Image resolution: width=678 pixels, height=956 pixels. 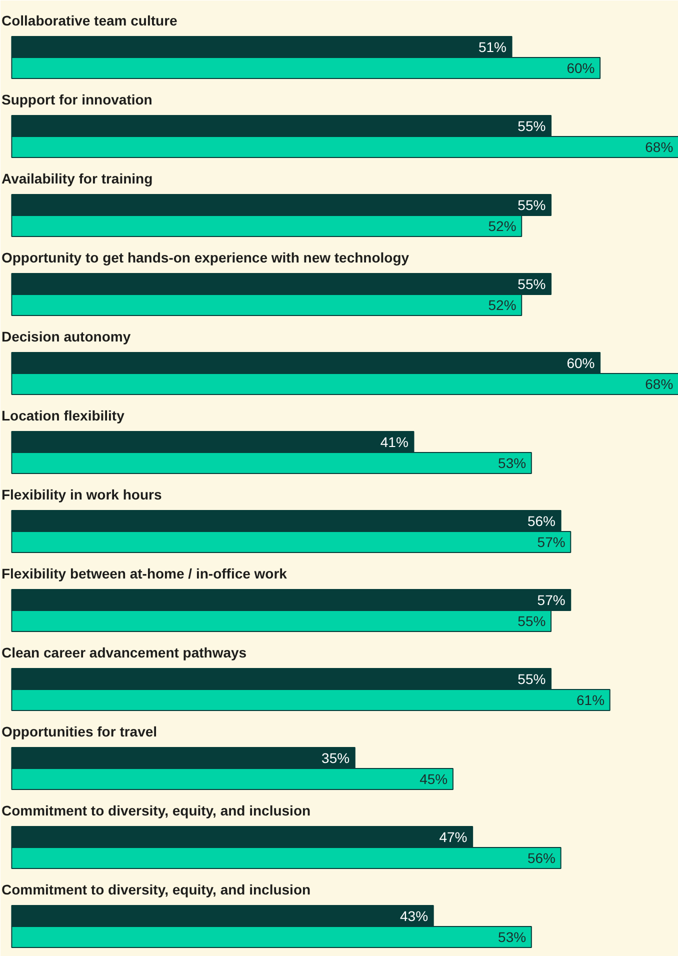 What do you see at coordinates (144, 574) in the screenshot?
I see `y-tick-label: Flexibility between at-home / in-office work` at bounding box center [144, 574].